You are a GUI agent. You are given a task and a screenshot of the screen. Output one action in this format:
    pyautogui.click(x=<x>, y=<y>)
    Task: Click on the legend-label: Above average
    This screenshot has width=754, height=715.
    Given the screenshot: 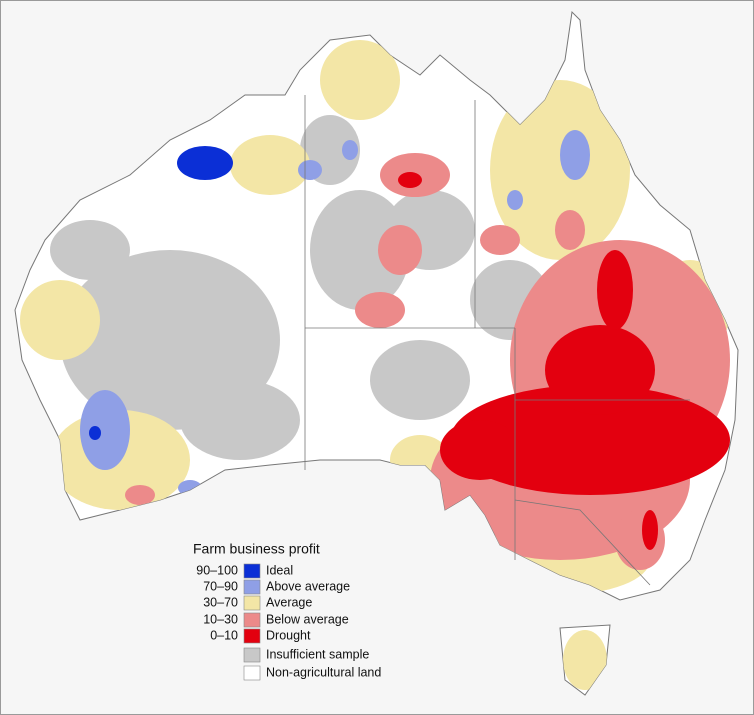 What is the action you would take?
    pyautogui.click(x=308, y=586)
    